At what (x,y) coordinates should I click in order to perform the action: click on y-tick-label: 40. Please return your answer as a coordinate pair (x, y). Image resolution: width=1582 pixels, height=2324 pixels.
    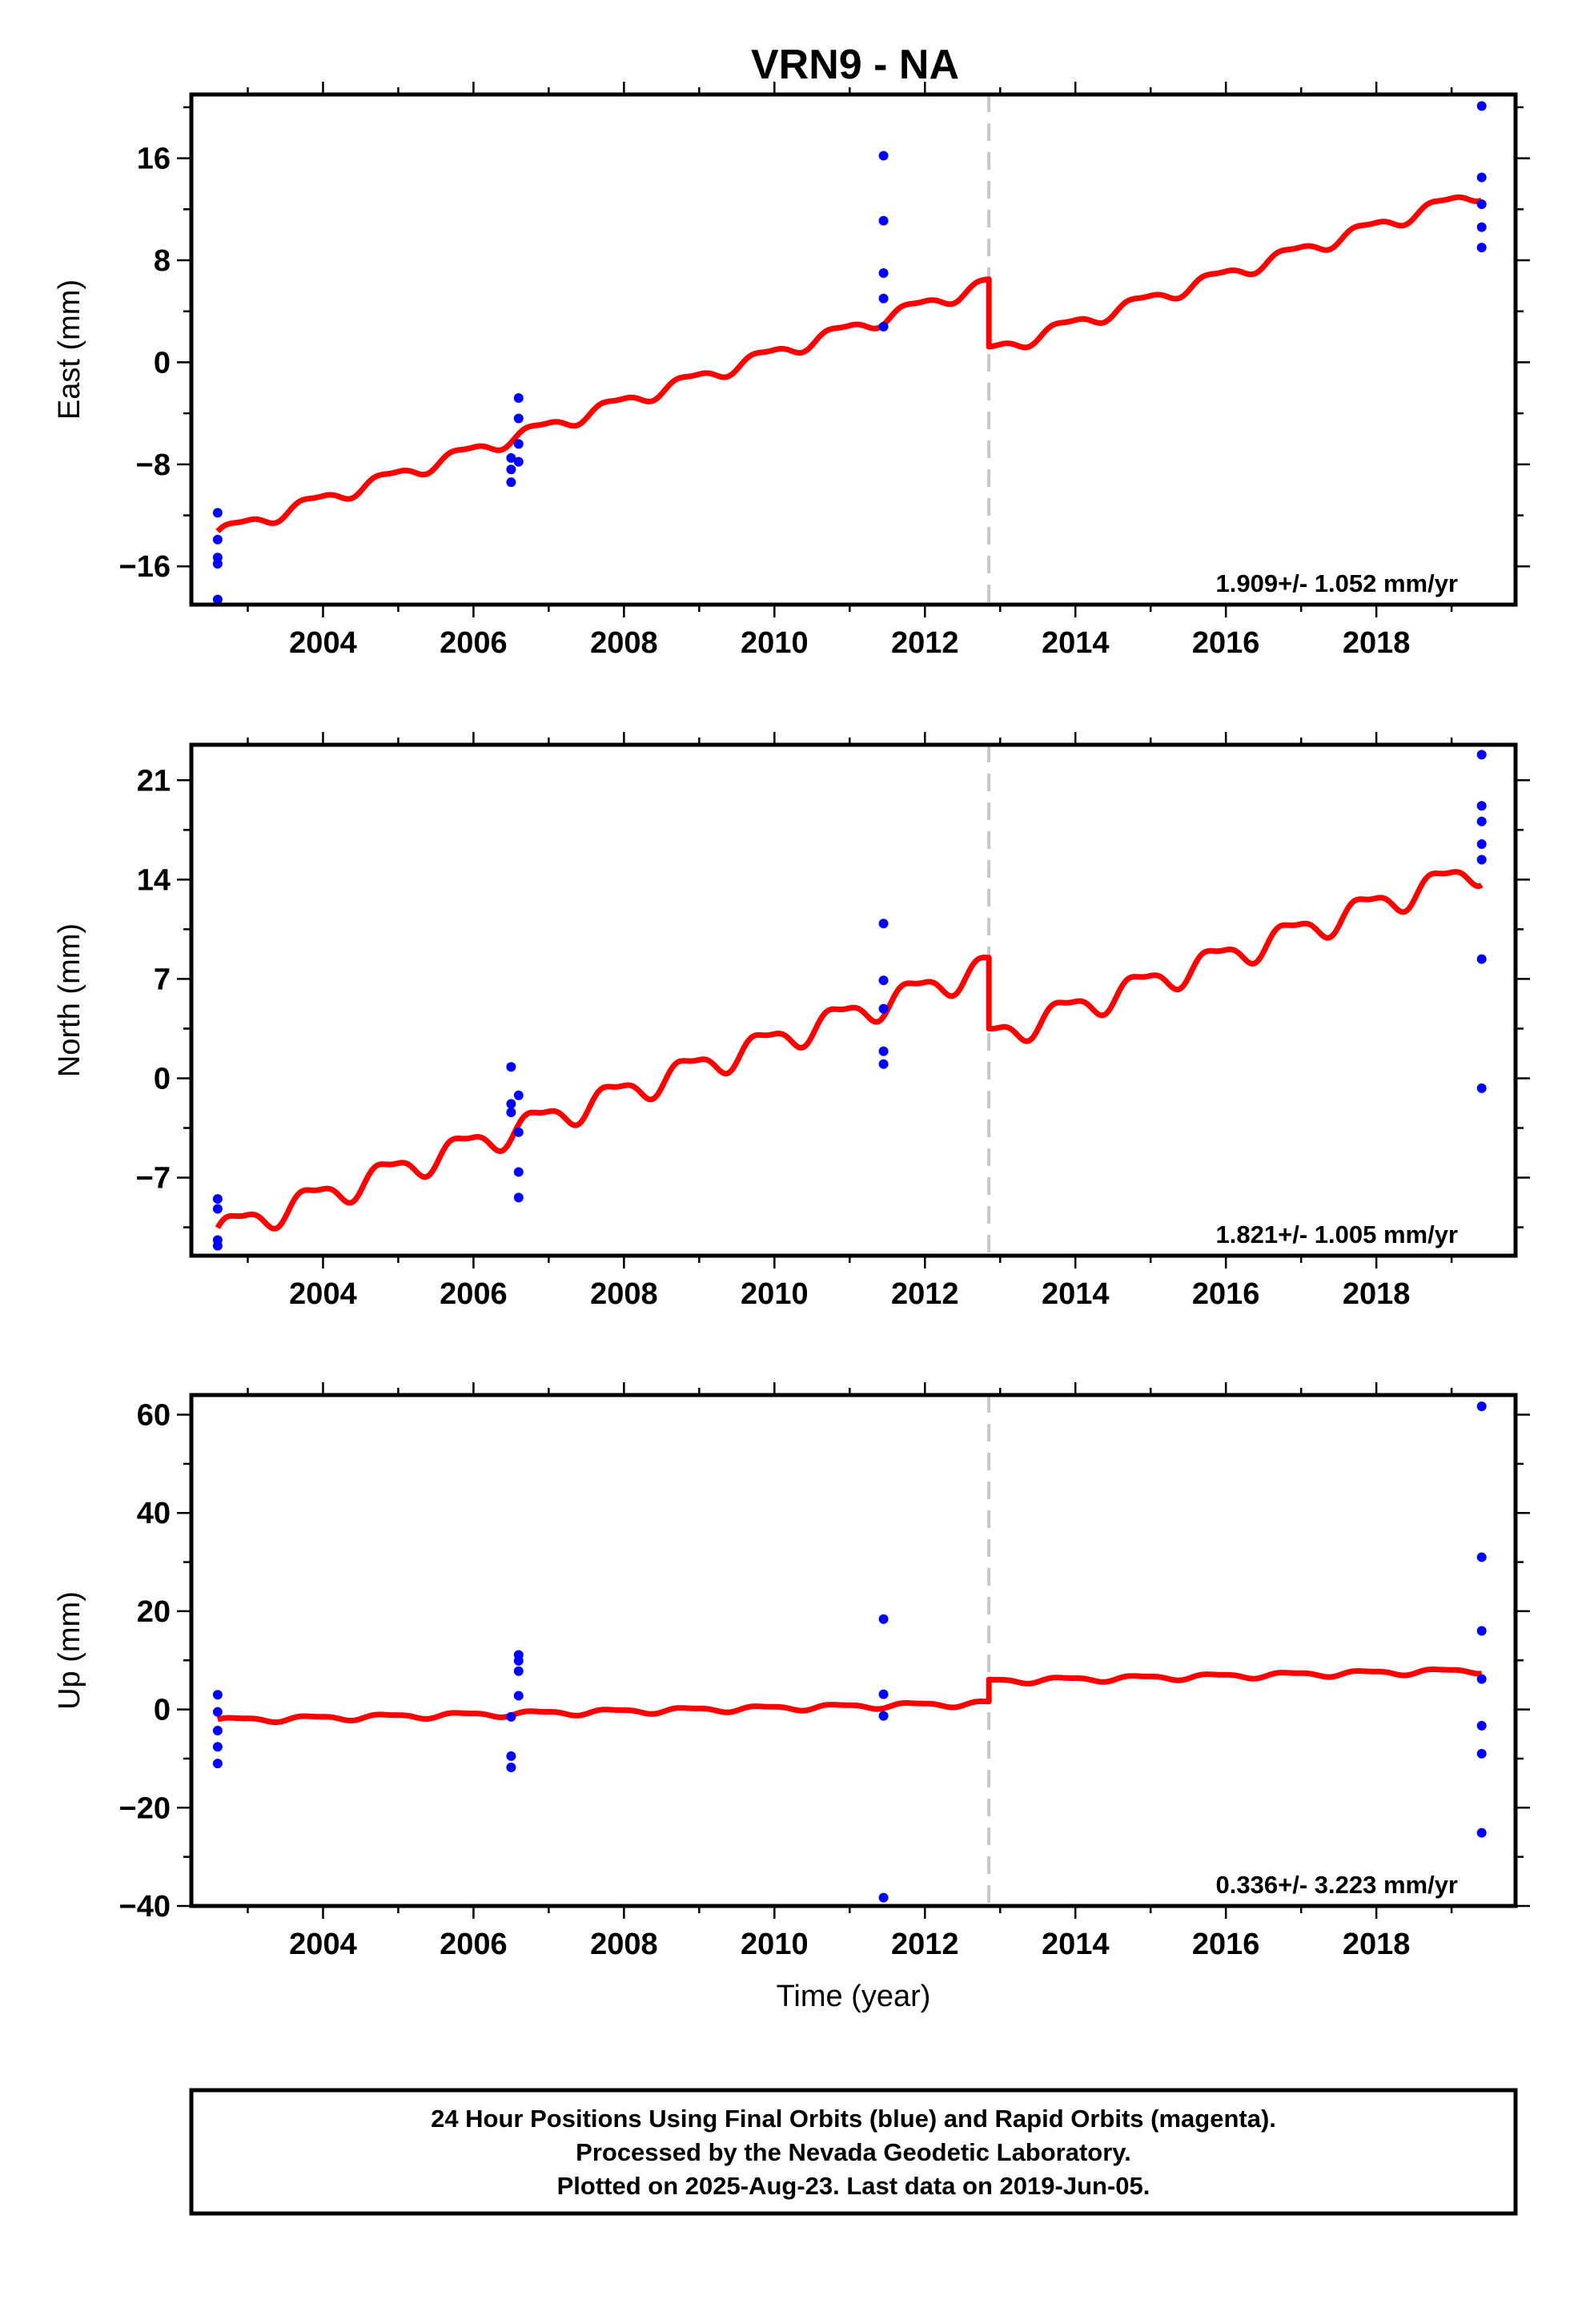
    Looking at the image, I should click on (154, 1513).